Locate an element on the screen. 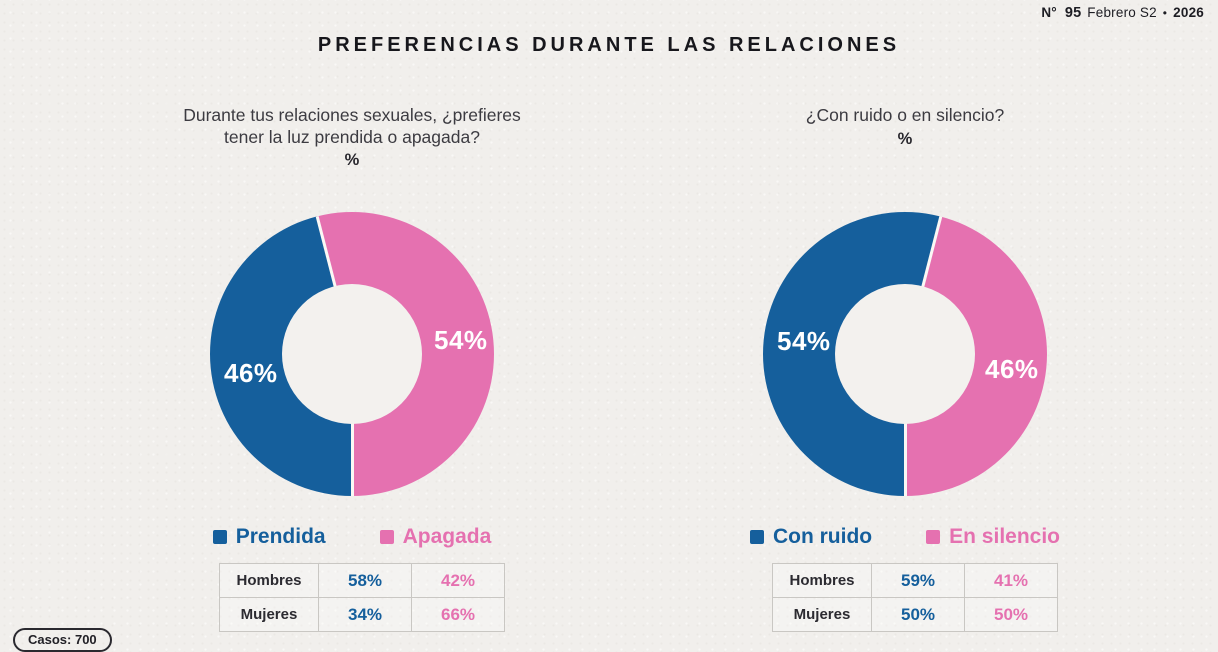 Image resolution: width=1218 pixels, height=652 pixels. legend-item-con-ruido: Con ruido is located at coordinates (811, 537).